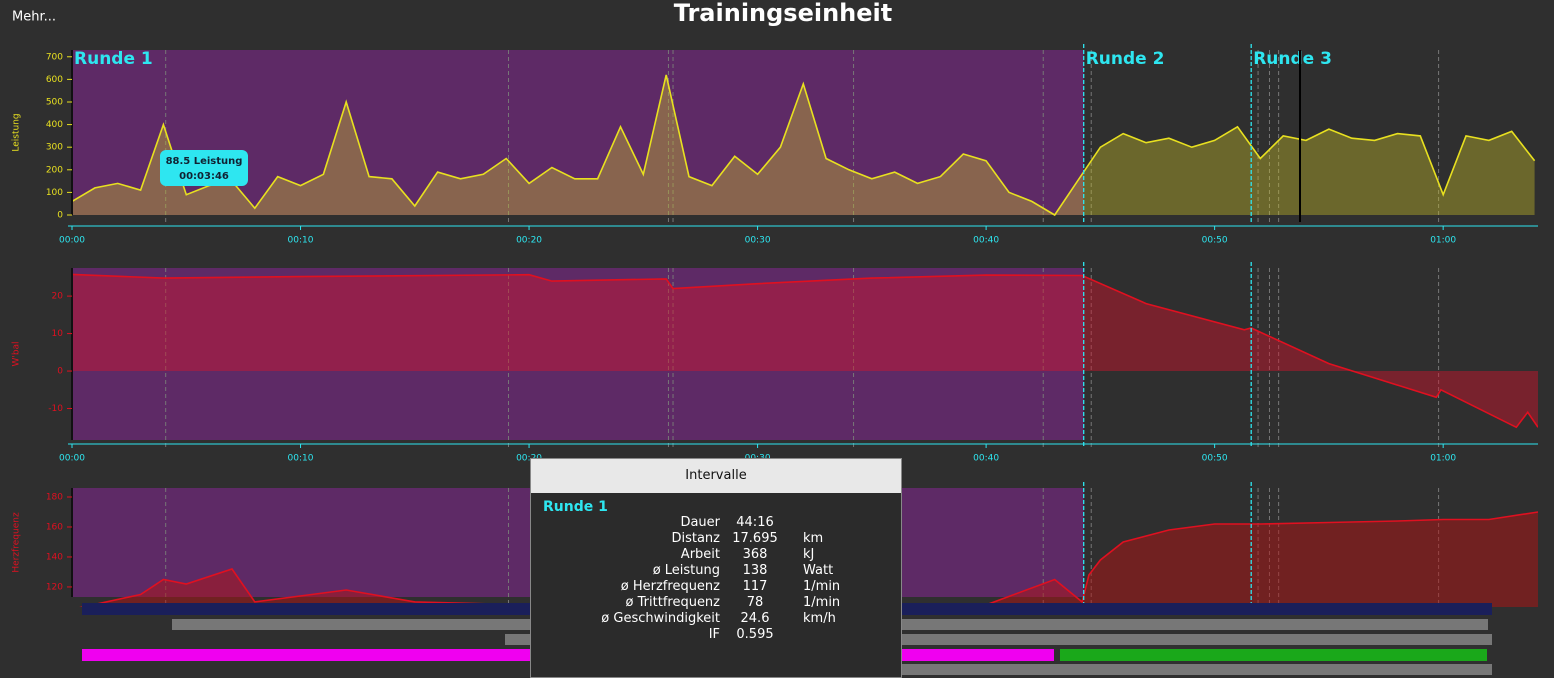  What do you see at coordinates (54, 148) in the screenshot?
I see `y-tick-label: 300` at bounding box center [54, 148].